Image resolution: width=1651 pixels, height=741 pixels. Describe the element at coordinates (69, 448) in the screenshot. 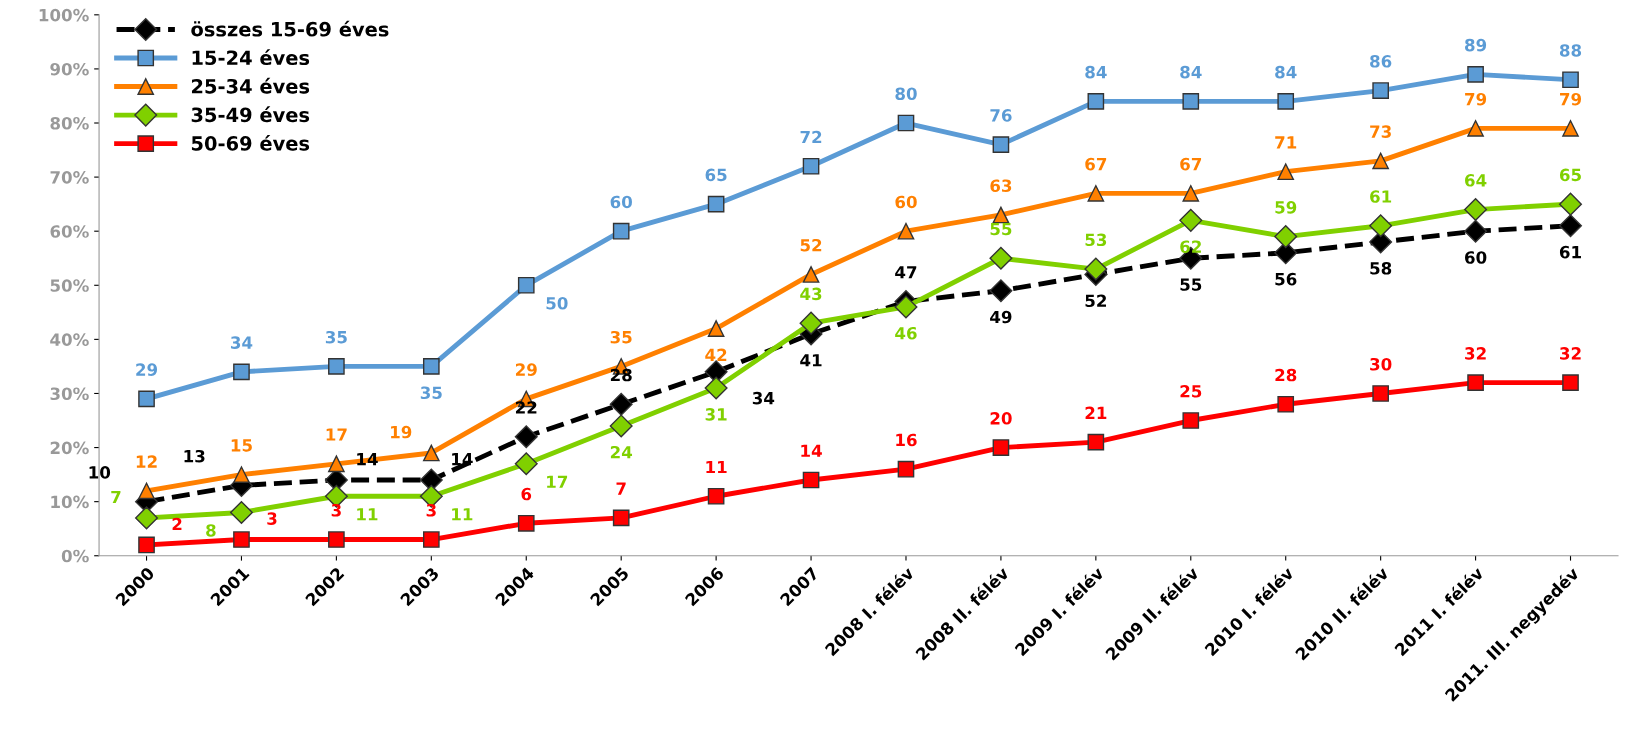

I see `y-tick-label: 20%` at that location.